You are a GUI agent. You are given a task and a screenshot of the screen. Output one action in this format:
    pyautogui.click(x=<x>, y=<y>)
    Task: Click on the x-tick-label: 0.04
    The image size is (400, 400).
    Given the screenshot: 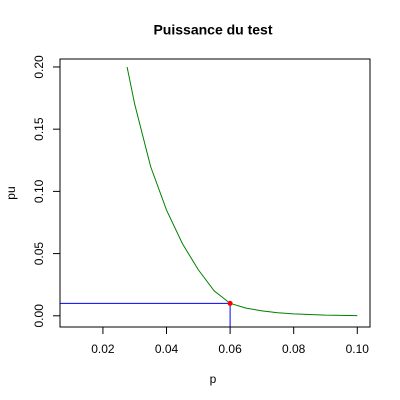 What is the action you would take?
    pyautogui.click(x=167, y=349)
    